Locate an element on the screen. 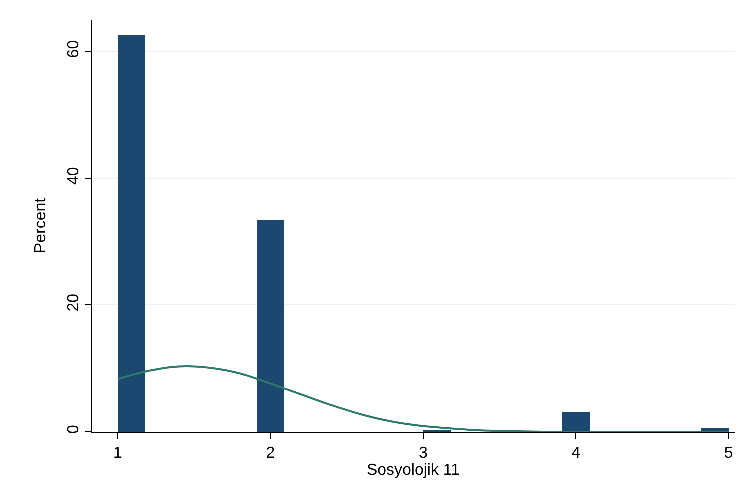 Image resolution: width=744 pixels, height=502 pixels. x-tick-label: 1 is located at coordinates (118, 453).